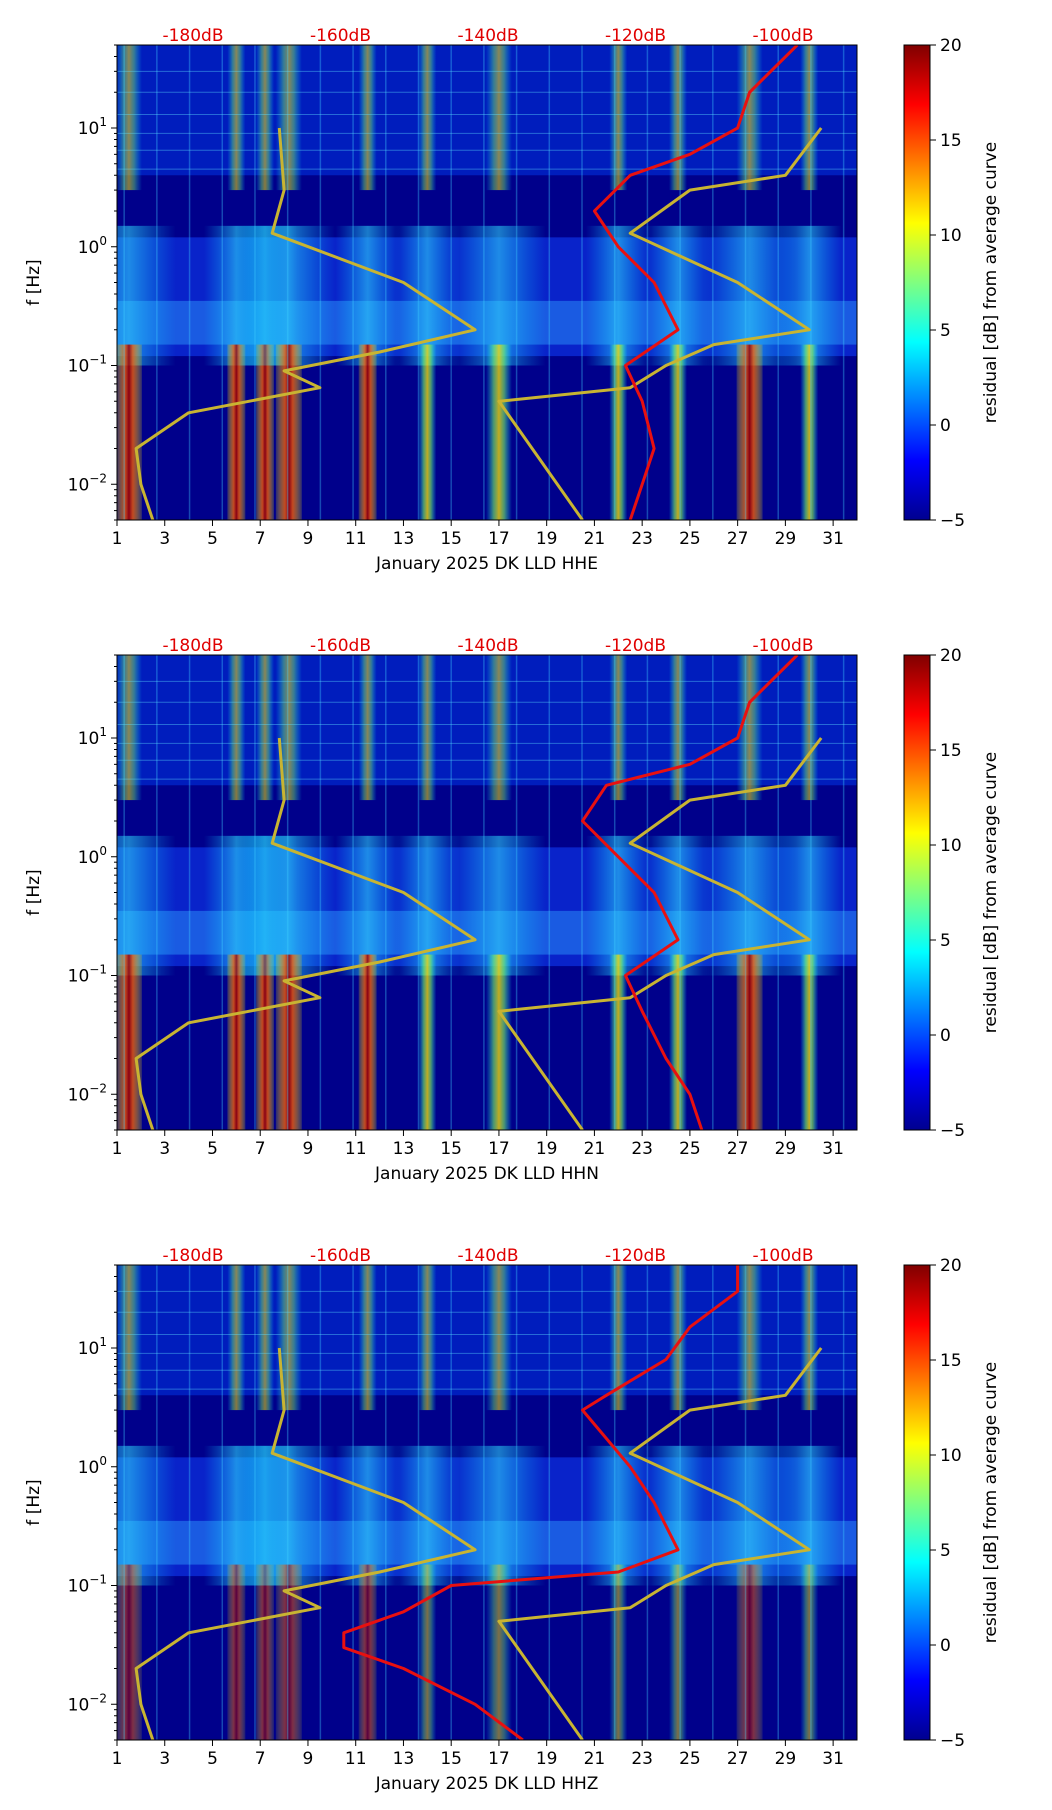 This screenshot has height=1810, width=1052. I want to click on colorbar-tick-label: 10, so click(951, 1456).